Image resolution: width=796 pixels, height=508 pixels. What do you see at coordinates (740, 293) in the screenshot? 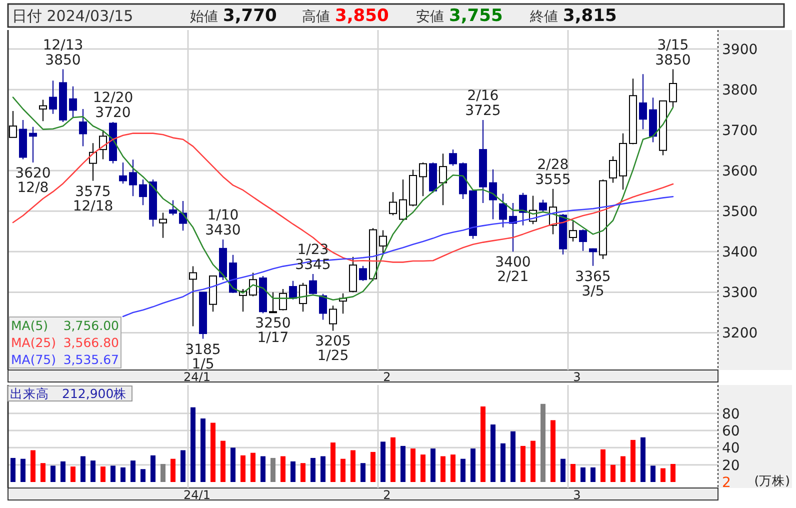
I see `y-tick-label: 3300` at bounding box center [740, 293].